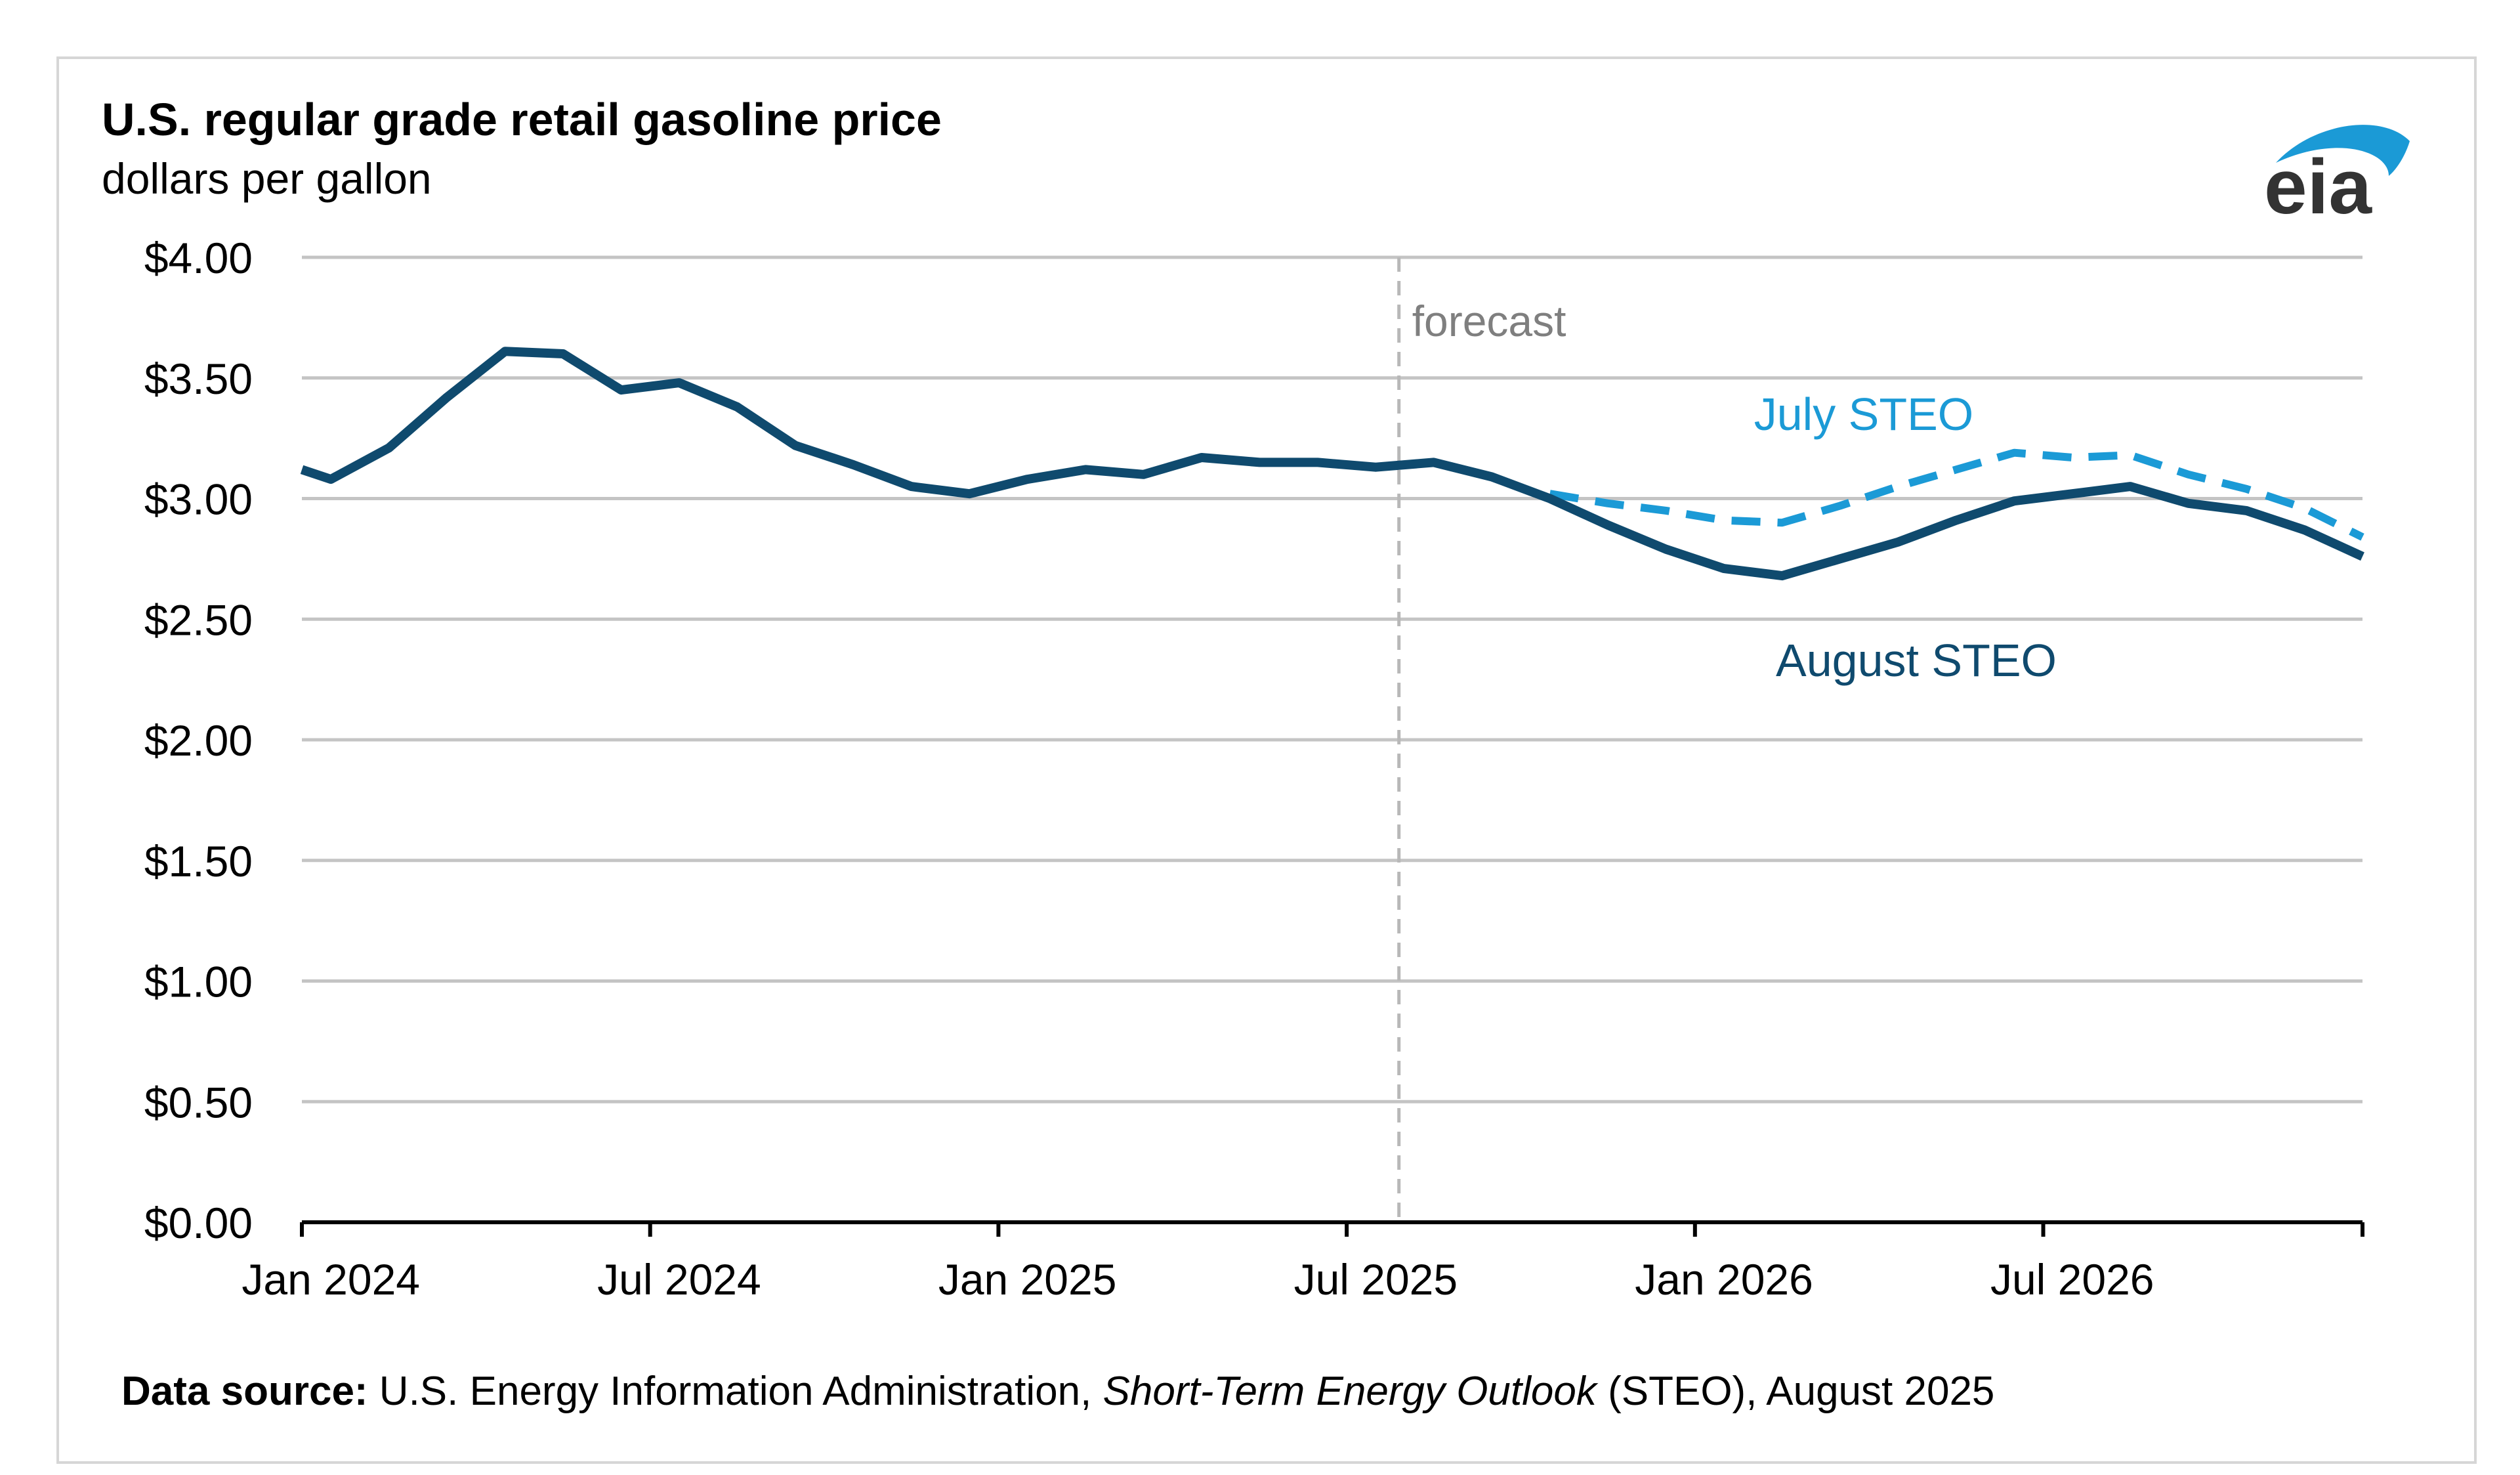 The height and width of the screenshot is (1475, 2520). Describe the element at coordinates (1796, 1391) in the screenshot. I see `data-source-suffix: (STEO), August 2025` at that location.